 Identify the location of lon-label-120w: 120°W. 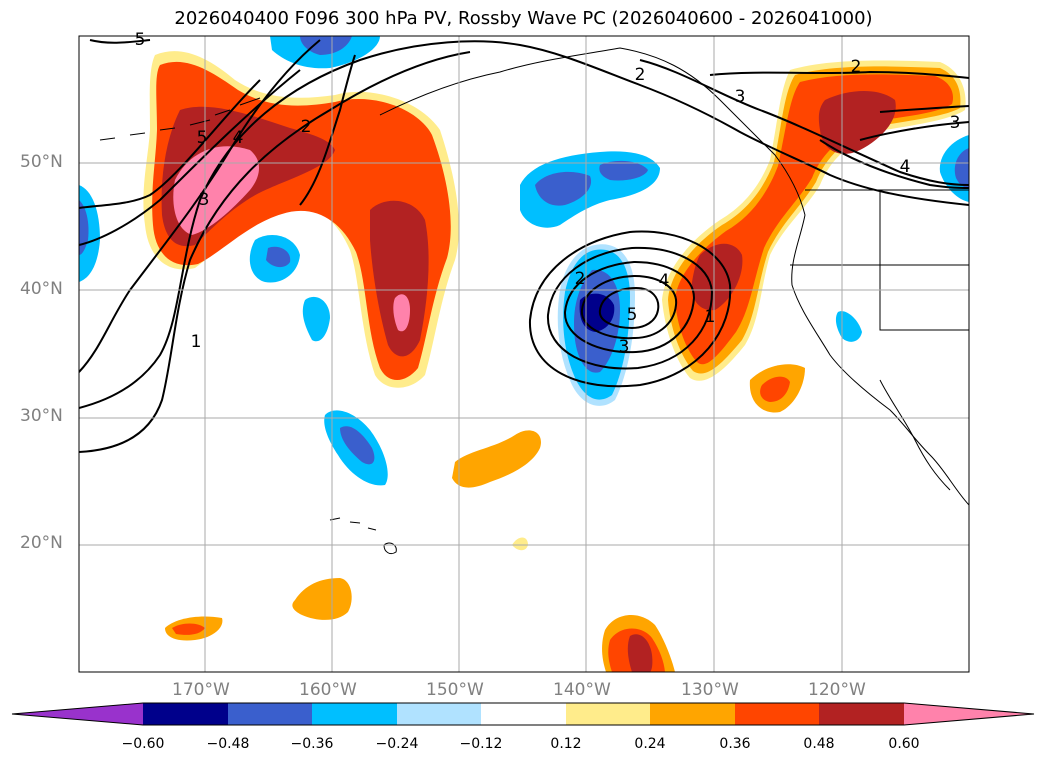
(837, 690).